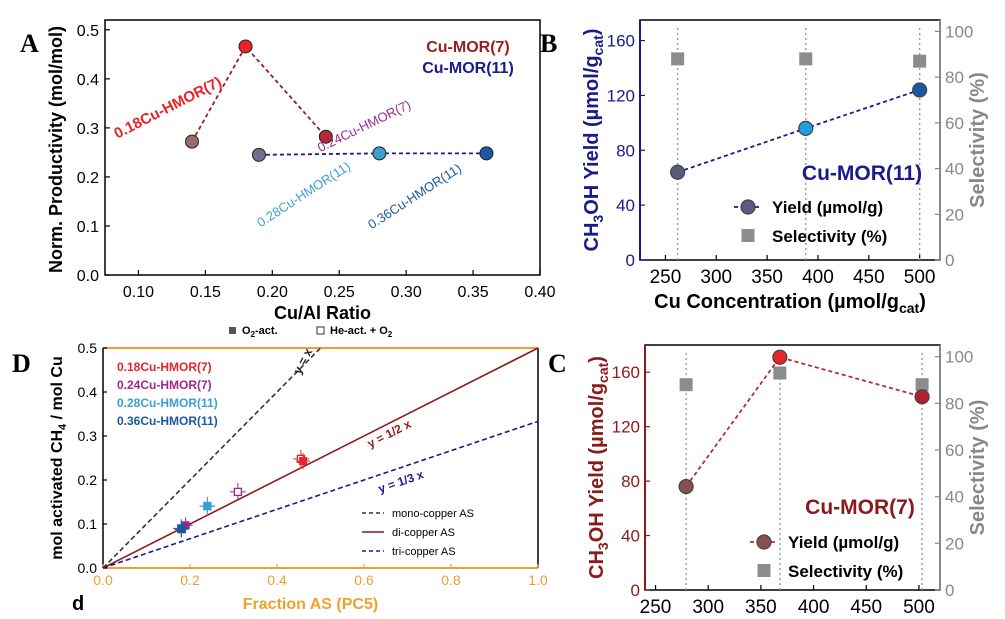 This screenshot has width=1005, height=619. What do you see at coordinates (361, 332) in the screenshot?
I see `top-legend-entry: He-act. + O2` at bounding box center [361, 332].